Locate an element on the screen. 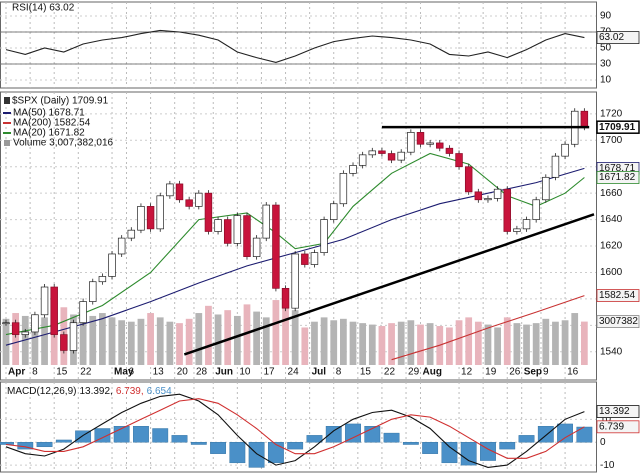 The image size is (640, 473). x-tick-label: 24 is located at coordinates (294, 372).